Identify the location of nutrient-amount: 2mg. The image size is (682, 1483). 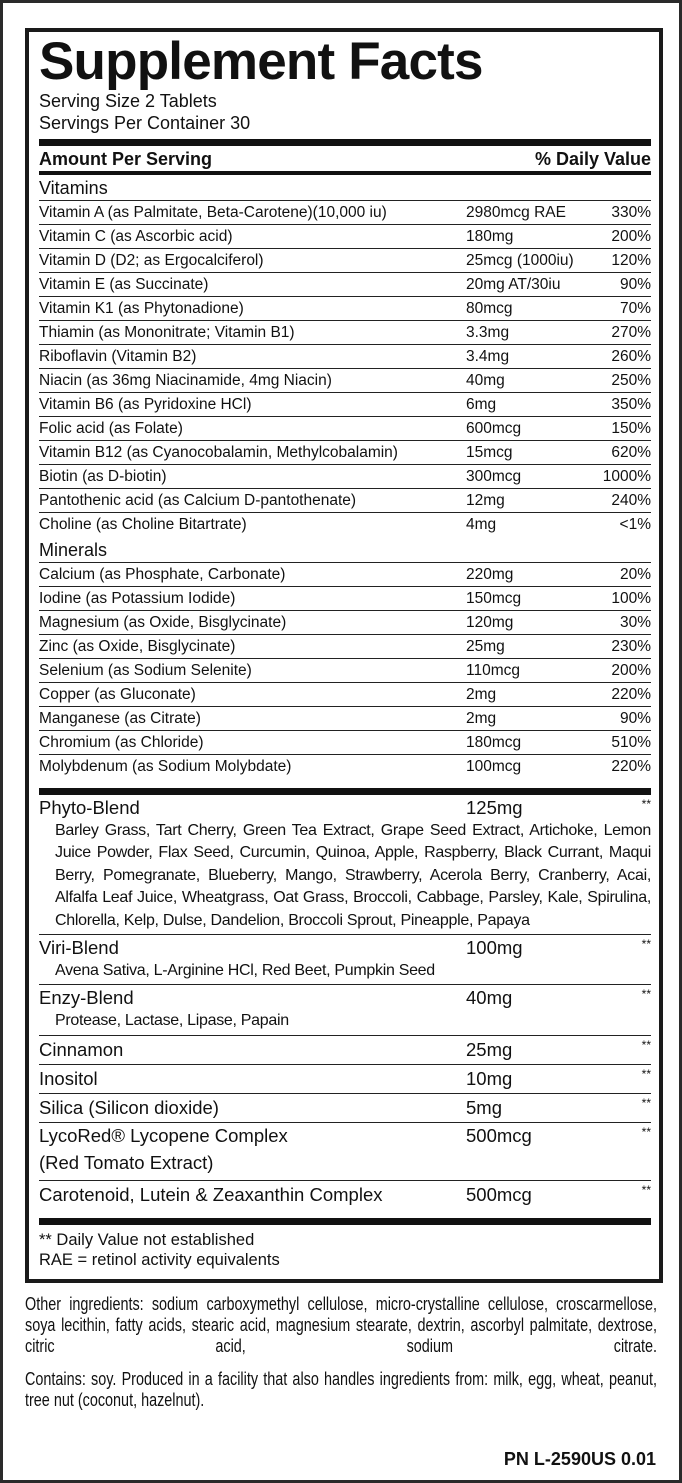
(481, 694).